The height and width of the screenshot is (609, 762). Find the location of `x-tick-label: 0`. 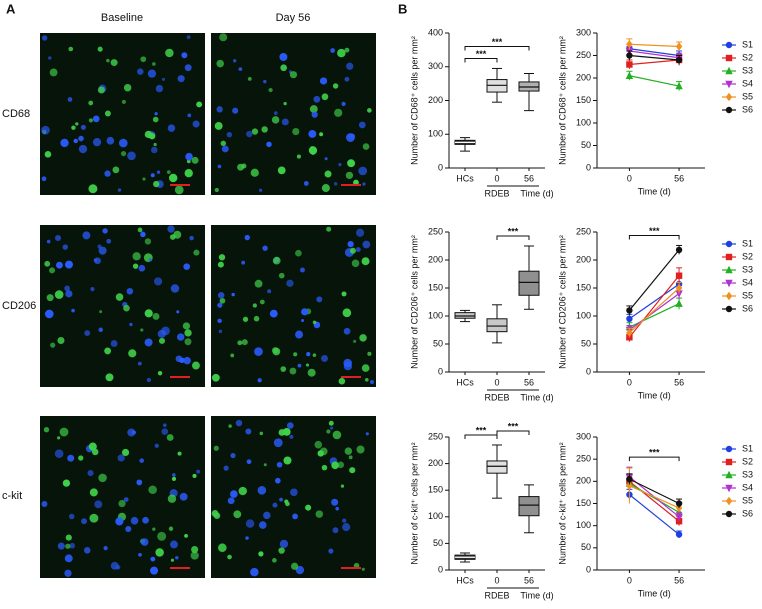

x-tick-label: 0 is located at coordinates (496, 178).